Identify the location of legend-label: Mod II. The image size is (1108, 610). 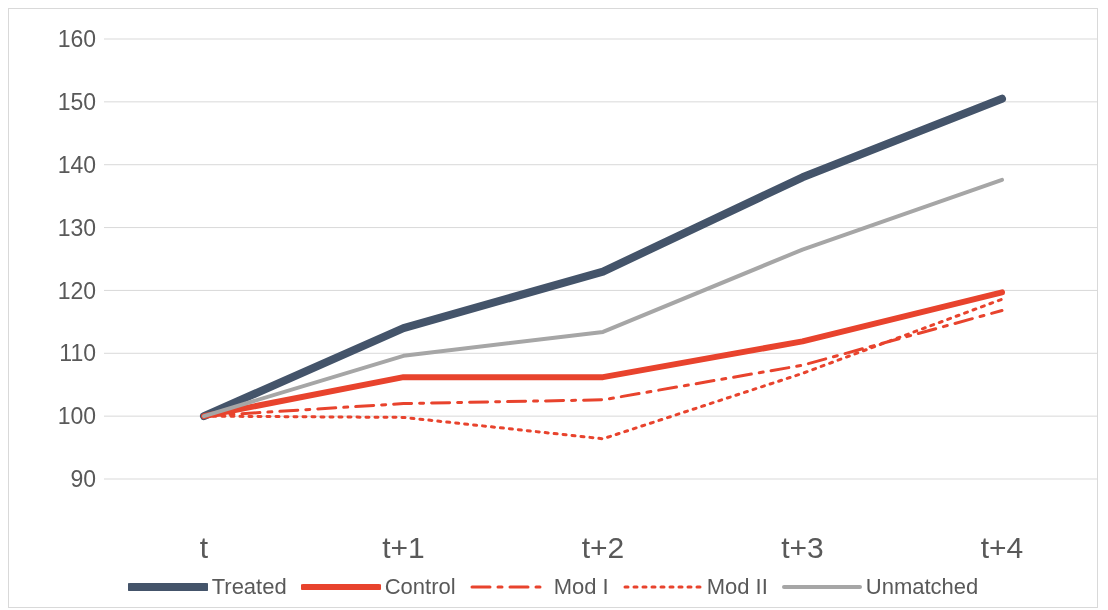
(737, 587).